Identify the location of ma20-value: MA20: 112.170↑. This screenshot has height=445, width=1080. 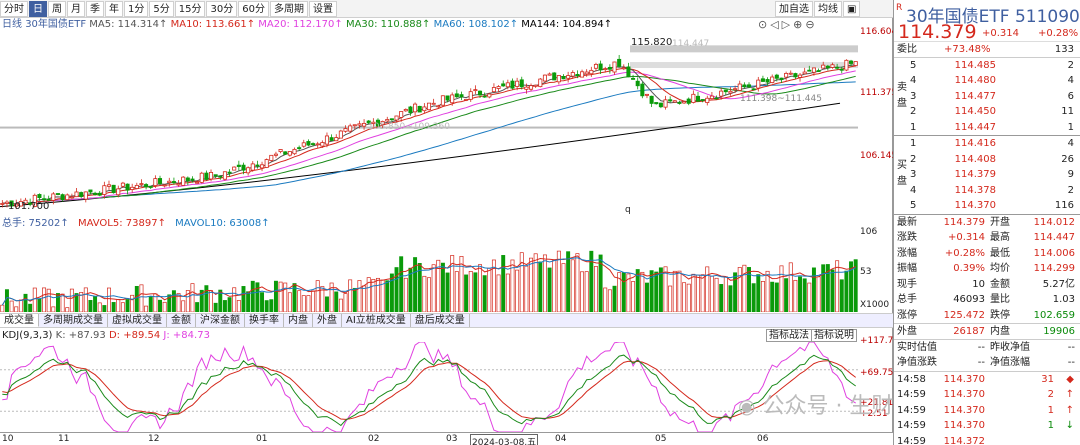
(300, 24).